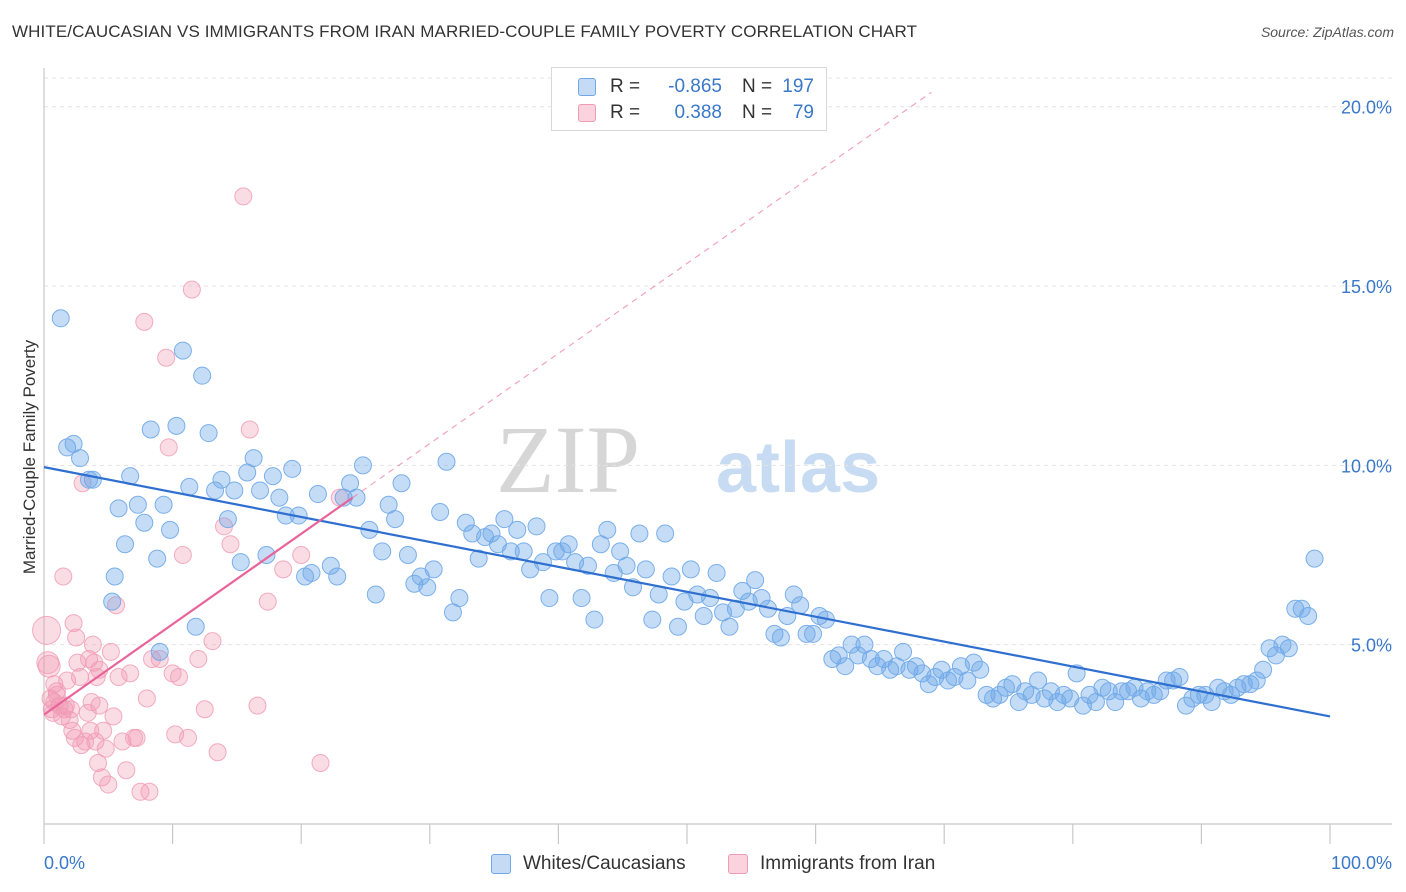 This screenshot has width=1406, height=892. Describe the element at coordinates (604, 863) in the screenshot. I see `bottom-legend-label-whites: Whites/Caucasians` at that location.